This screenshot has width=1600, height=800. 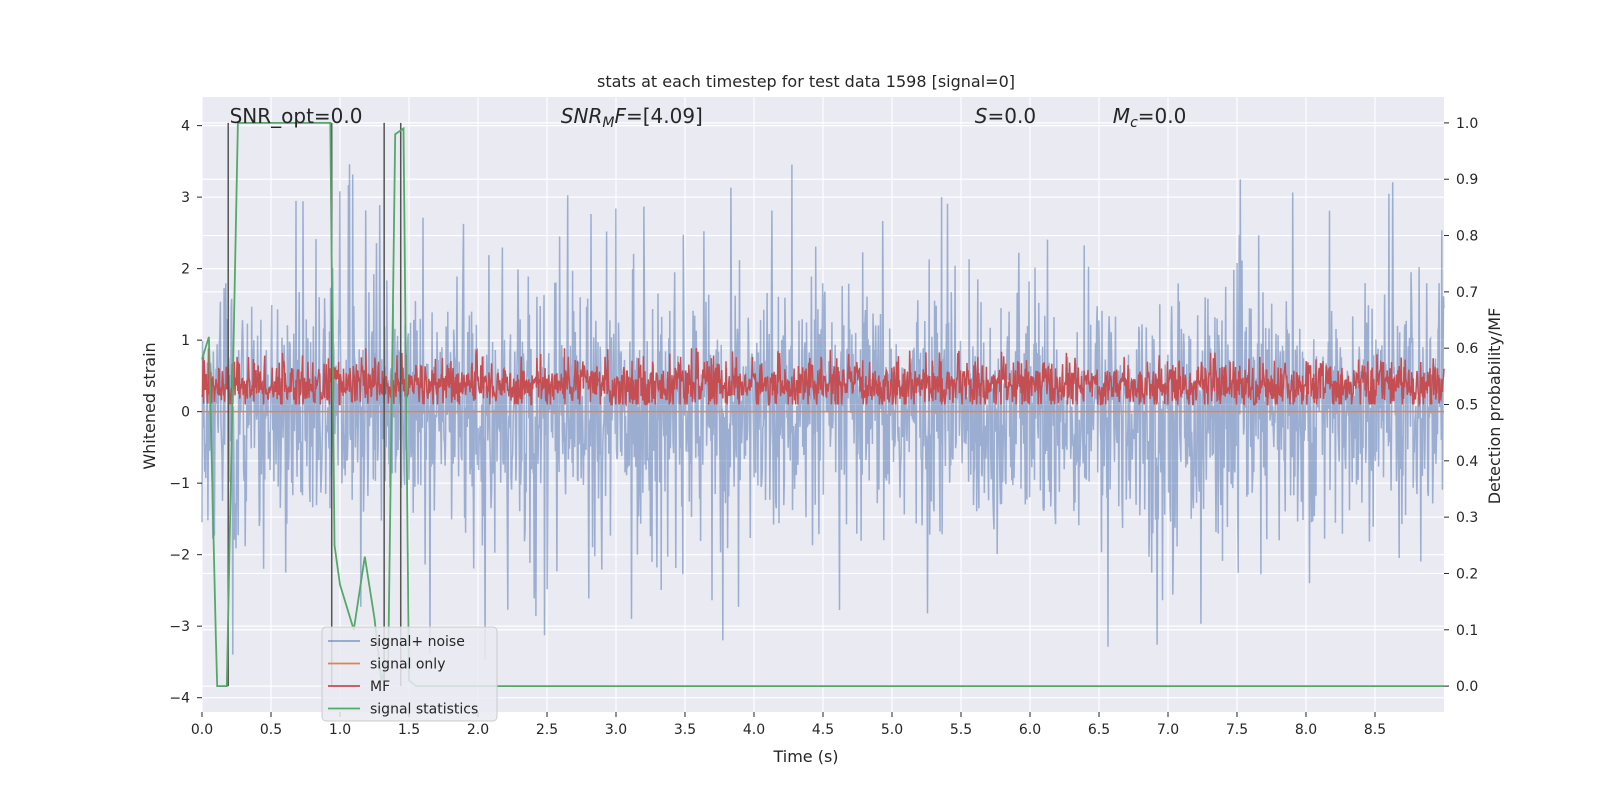 I want to click on annotation-3: Mc=0.0, so click(x=1150, y=117).